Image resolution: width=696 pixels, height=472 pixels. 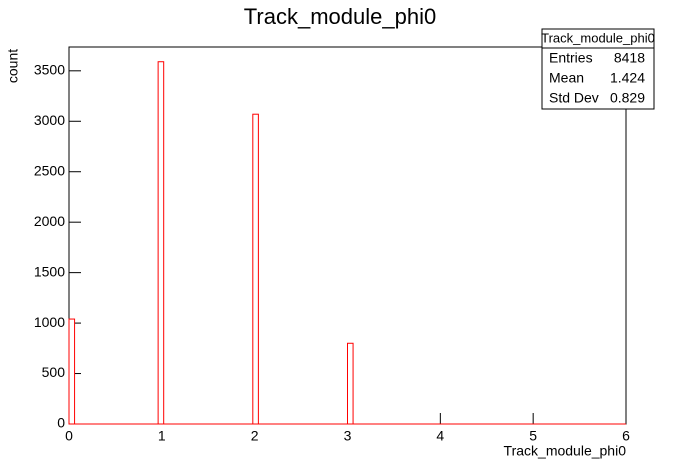 I want to click on y-axis-label: count, so click(x=13, y=66).